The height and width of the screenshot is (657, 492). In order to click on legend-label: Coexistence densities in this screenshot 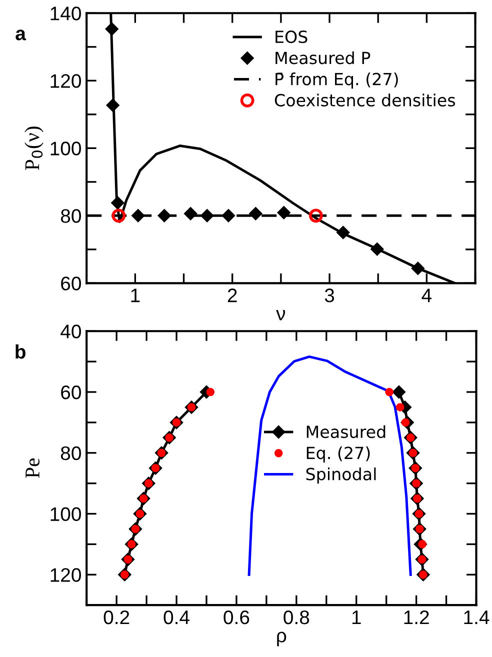, I will do `click(365, 100)`.